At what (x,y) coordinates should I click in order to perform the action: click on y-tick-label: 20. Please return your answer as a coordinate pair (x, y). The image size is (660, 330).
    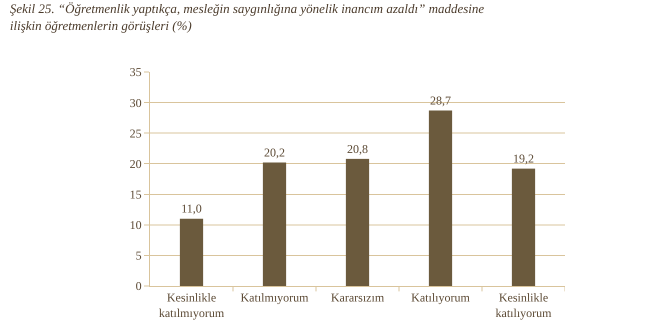
    Looking at the image, I should click on (136, 163).